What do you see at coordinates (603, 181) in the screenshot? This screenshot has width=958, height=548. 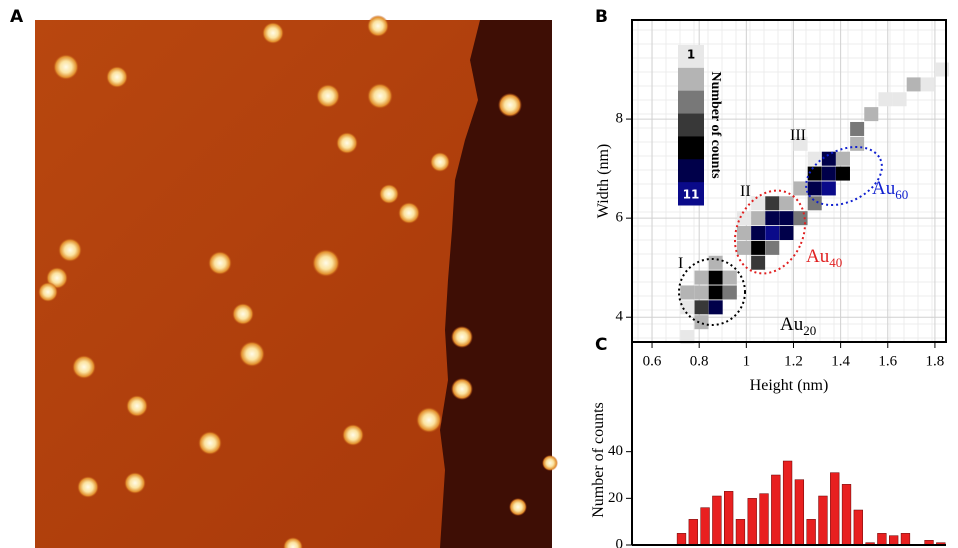 I see `y-axis-label: Width (nm)` at bounding box center [603, 181].